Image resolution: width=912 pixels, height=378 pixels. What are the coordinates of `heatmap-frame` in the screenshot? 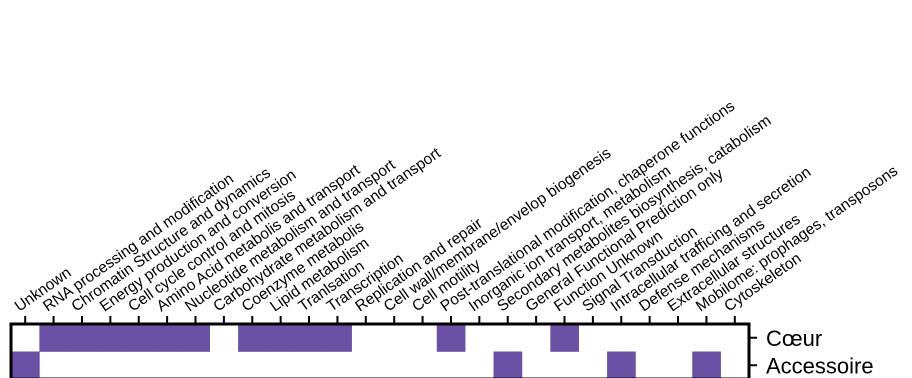 It's located at (380, 350).